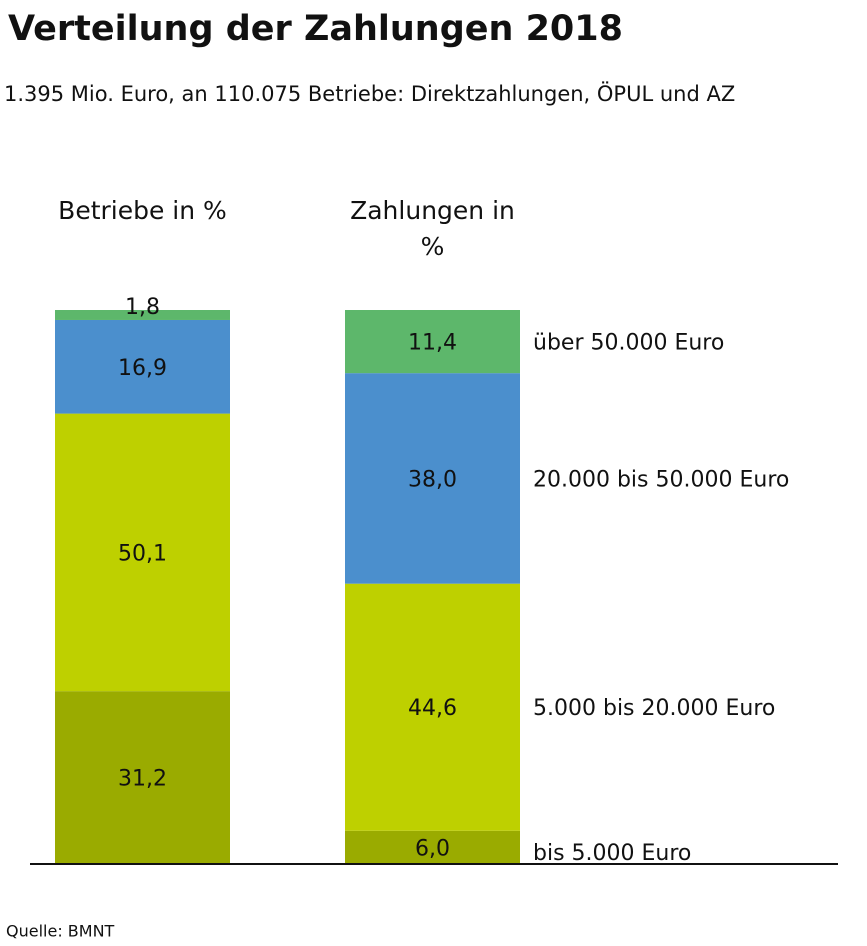  Describe the element at coordinates (654, 708) in the screenshot. I see `legend-label: 5.000 bis 20.000 Euro` at that location.